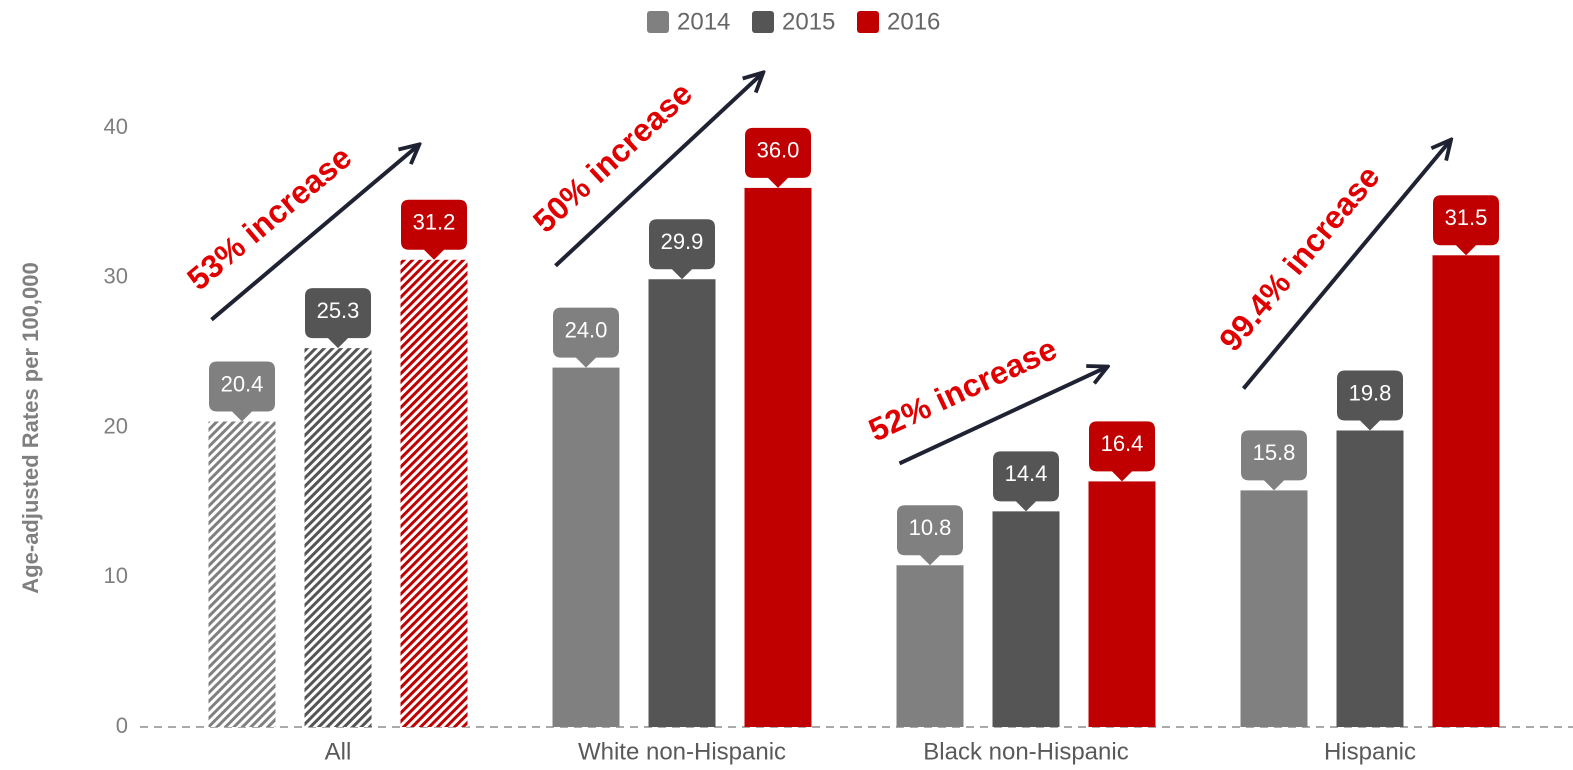 The height and width of the screenshot is (770, 1573). I want to click on x-tick-label: Black non-Hispanic, so click(1025, 751).